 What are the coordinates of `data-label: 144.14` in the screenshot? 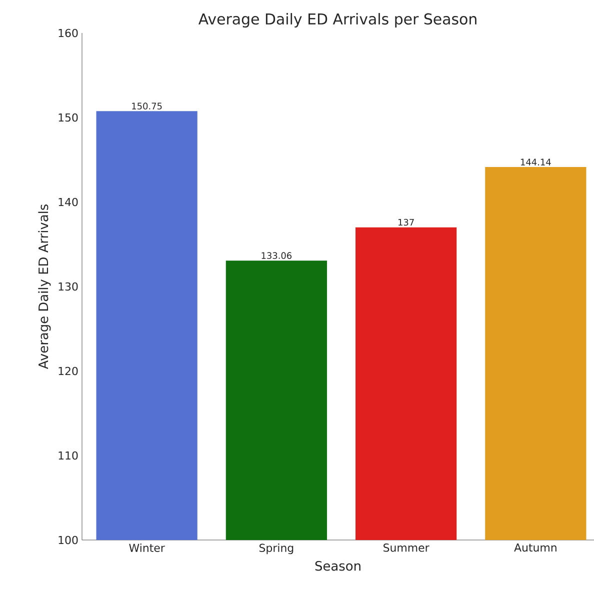 It's located at (535, 162).